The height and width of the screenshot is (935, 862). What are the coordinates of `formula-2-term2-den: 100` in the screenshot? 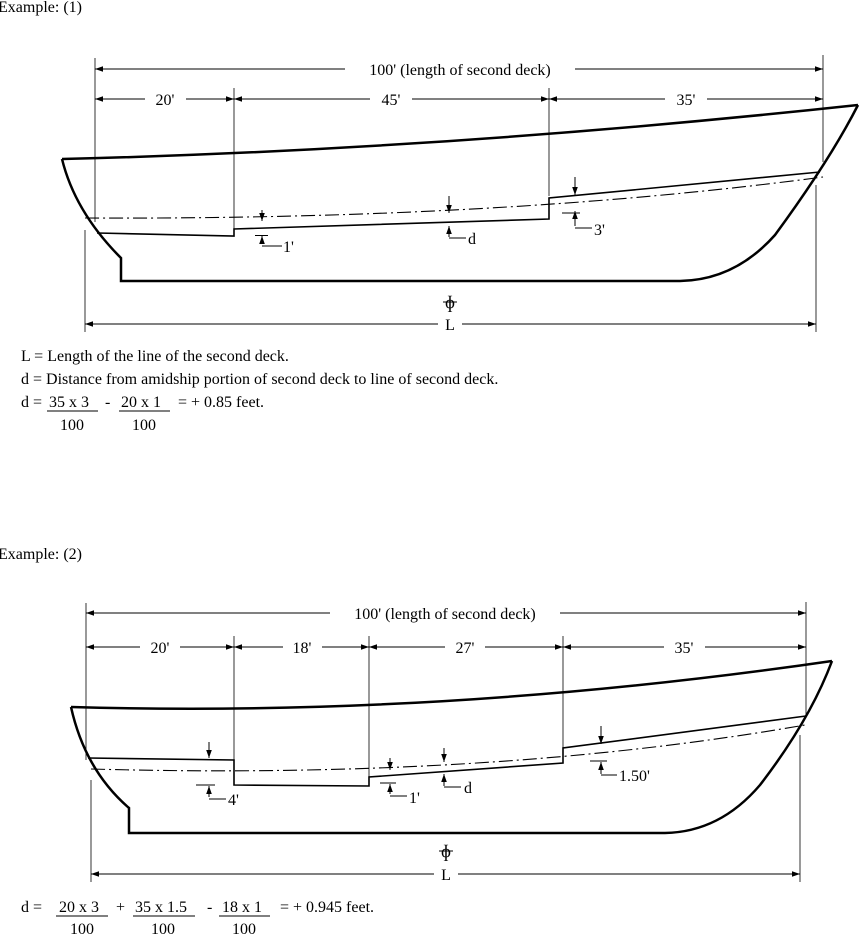 It's located at (163, 928).